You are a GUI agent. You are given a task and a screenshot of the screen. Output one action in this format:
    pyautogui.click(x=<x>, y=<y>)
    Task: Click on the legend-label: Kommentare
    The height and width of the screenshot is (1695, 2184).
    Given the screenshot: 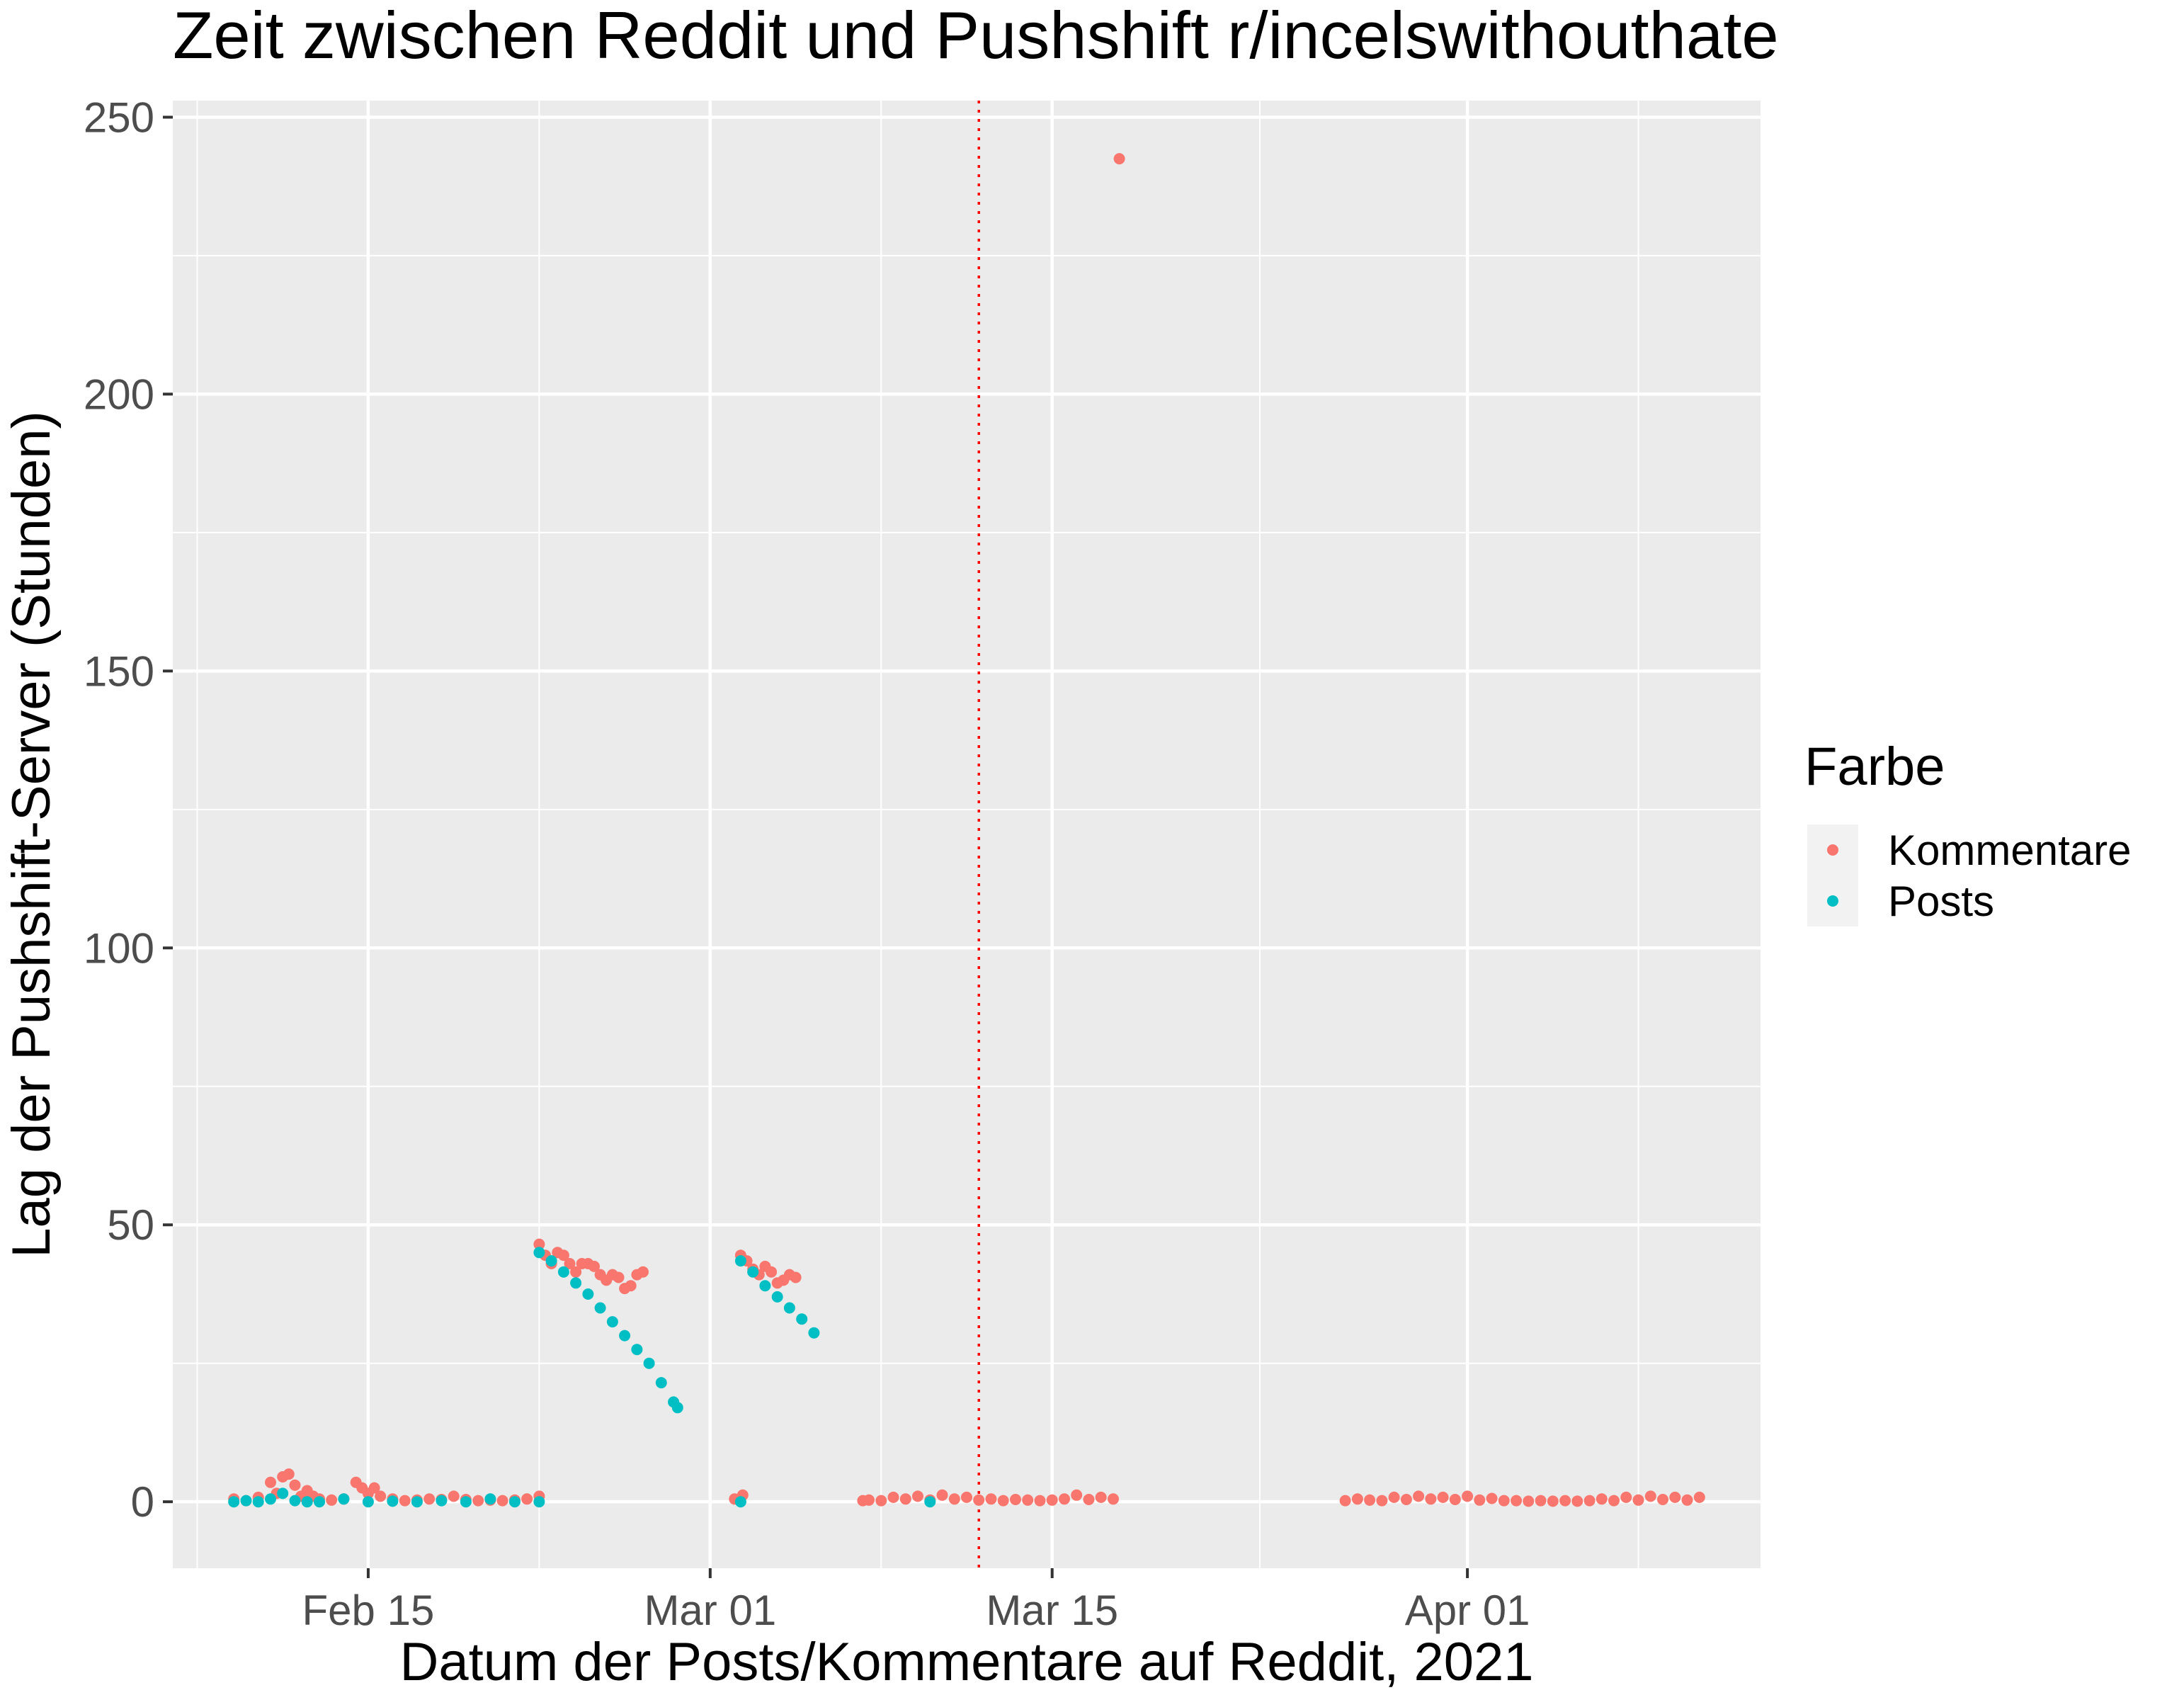 What is the action you would take?
    pyautogui.click(x=2010, y=850)
    